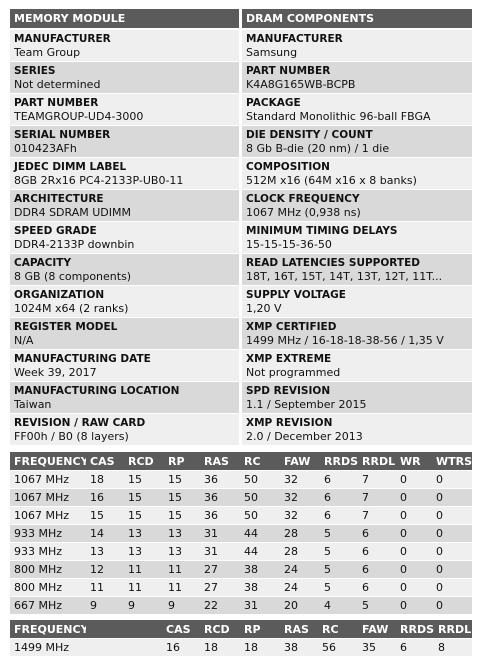 This screenshot has height=668, width=482. Describe the element at coordinates (241, 587) in the screenshot. I see `table-row: 800 MHz 11 11 11 27 38 24 5 6 0 0` at that location.